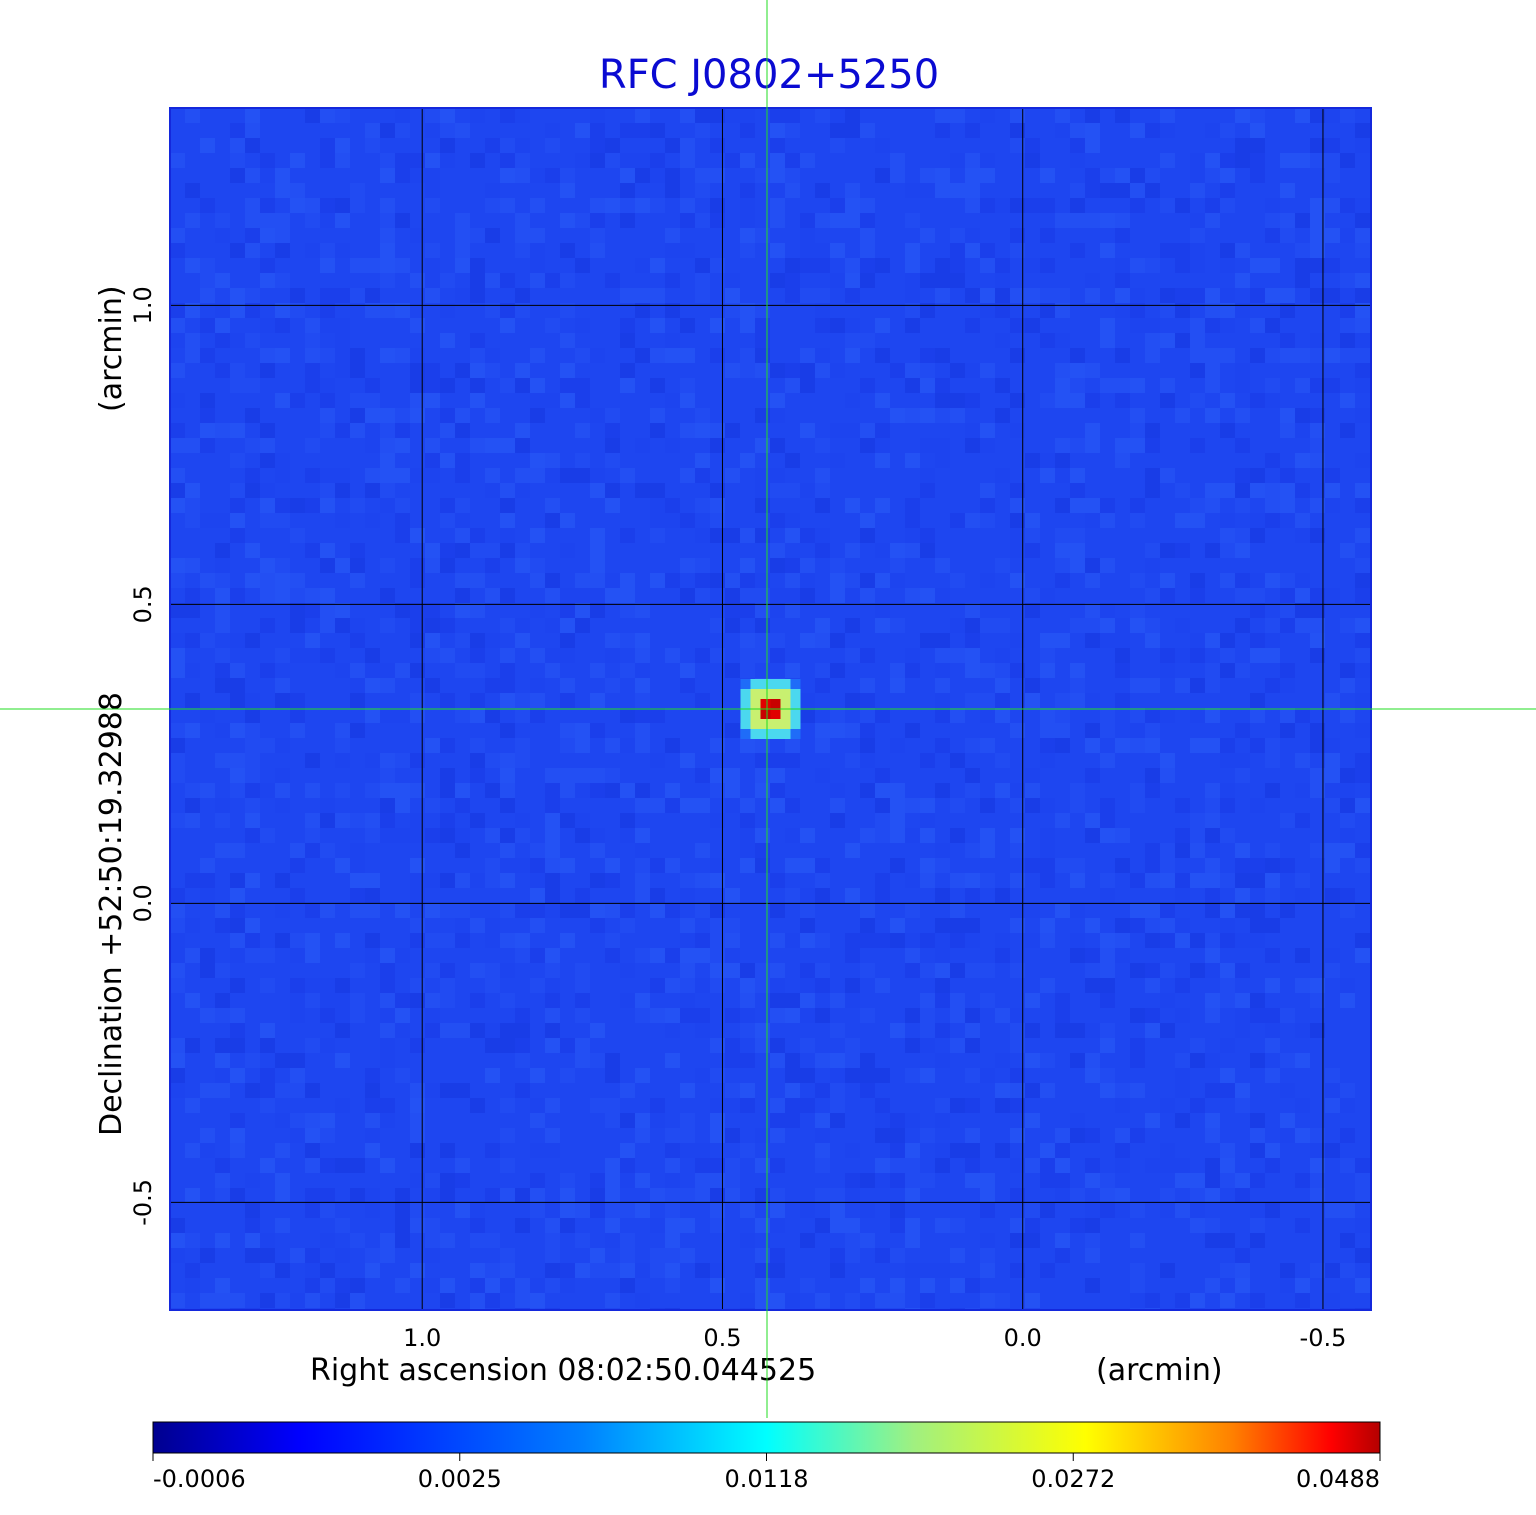 The height and width of the screenshot is (1515, 1536). Describe the element at coordinates (111, 914) in the screenshot. I see `y-axis-label: Declination +52:50:19.32988` at that location.